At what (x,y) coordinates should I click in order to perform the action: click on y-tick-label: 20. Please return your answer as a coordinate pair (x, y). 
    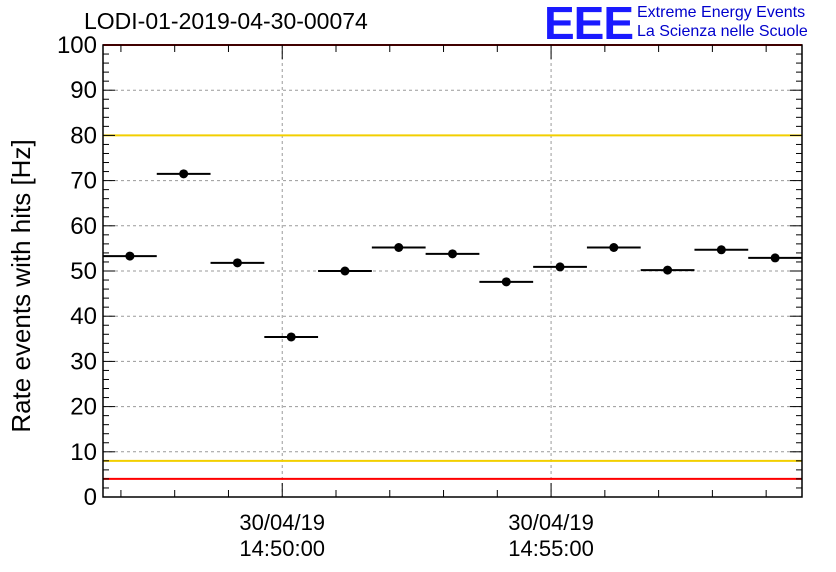
    Looking at the image, I should click on (83, 407).